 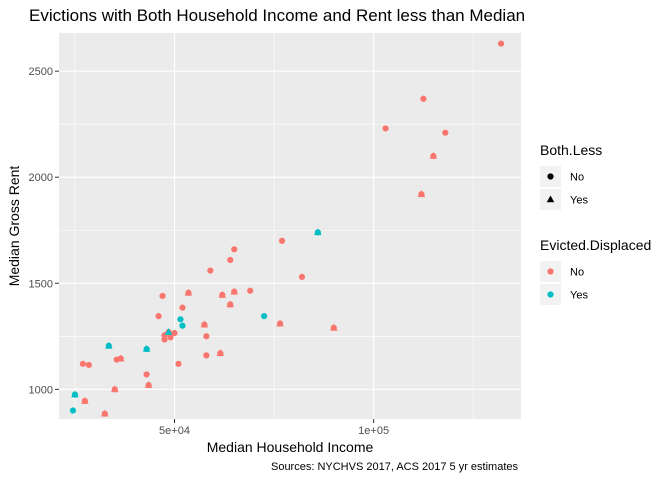 What do you see at coordinates (174, 431) in the screenshot?
I see `x-tick-label: 5e+04` at bounding box center [174, 431].